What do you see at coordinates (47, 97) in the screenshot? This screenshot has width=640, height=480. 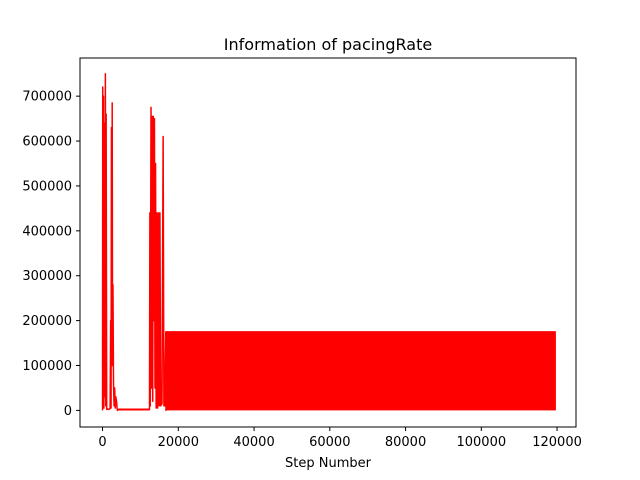 I see `y-tick-label: 700000` at bounding box center [47, 97].